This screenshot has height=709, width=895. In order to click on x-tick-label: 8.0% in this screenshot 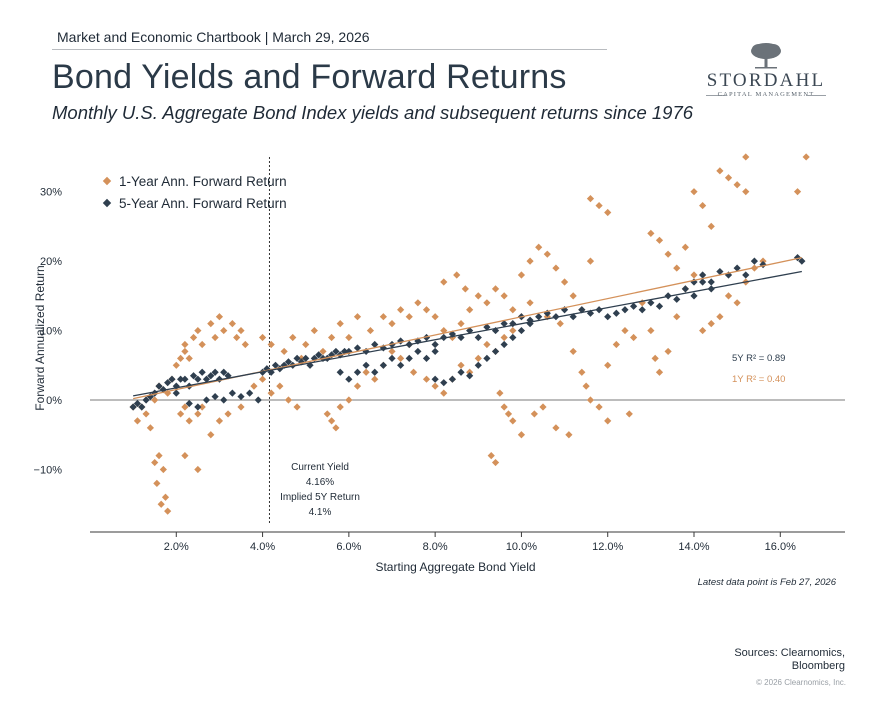, I will do `click(435, 547)`.